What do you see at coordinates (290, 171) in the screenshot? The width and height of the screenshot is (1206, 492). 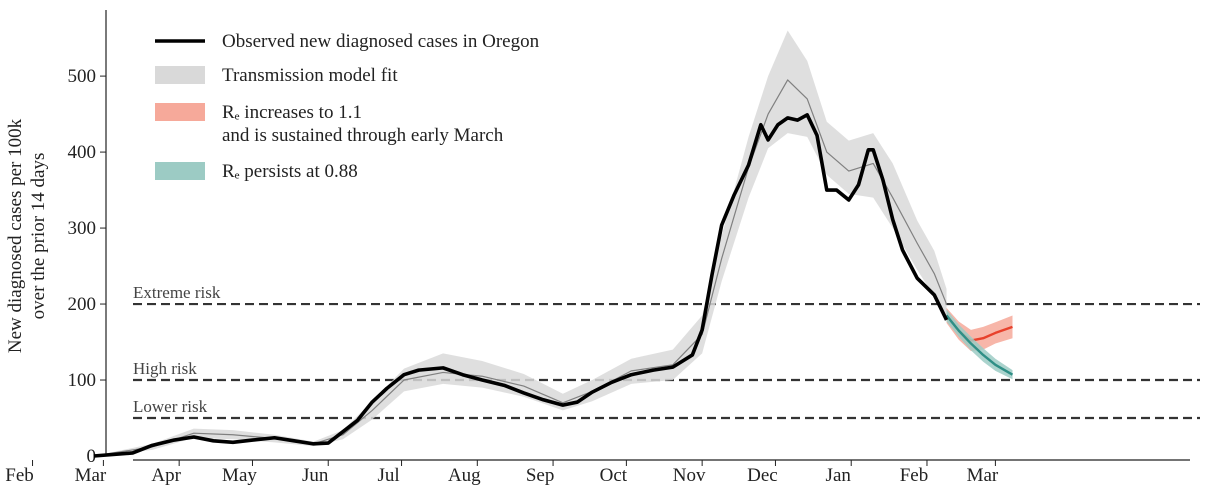 I see `legend-label: Rₑ persists at 0.88` at bounding box center [290, 171].